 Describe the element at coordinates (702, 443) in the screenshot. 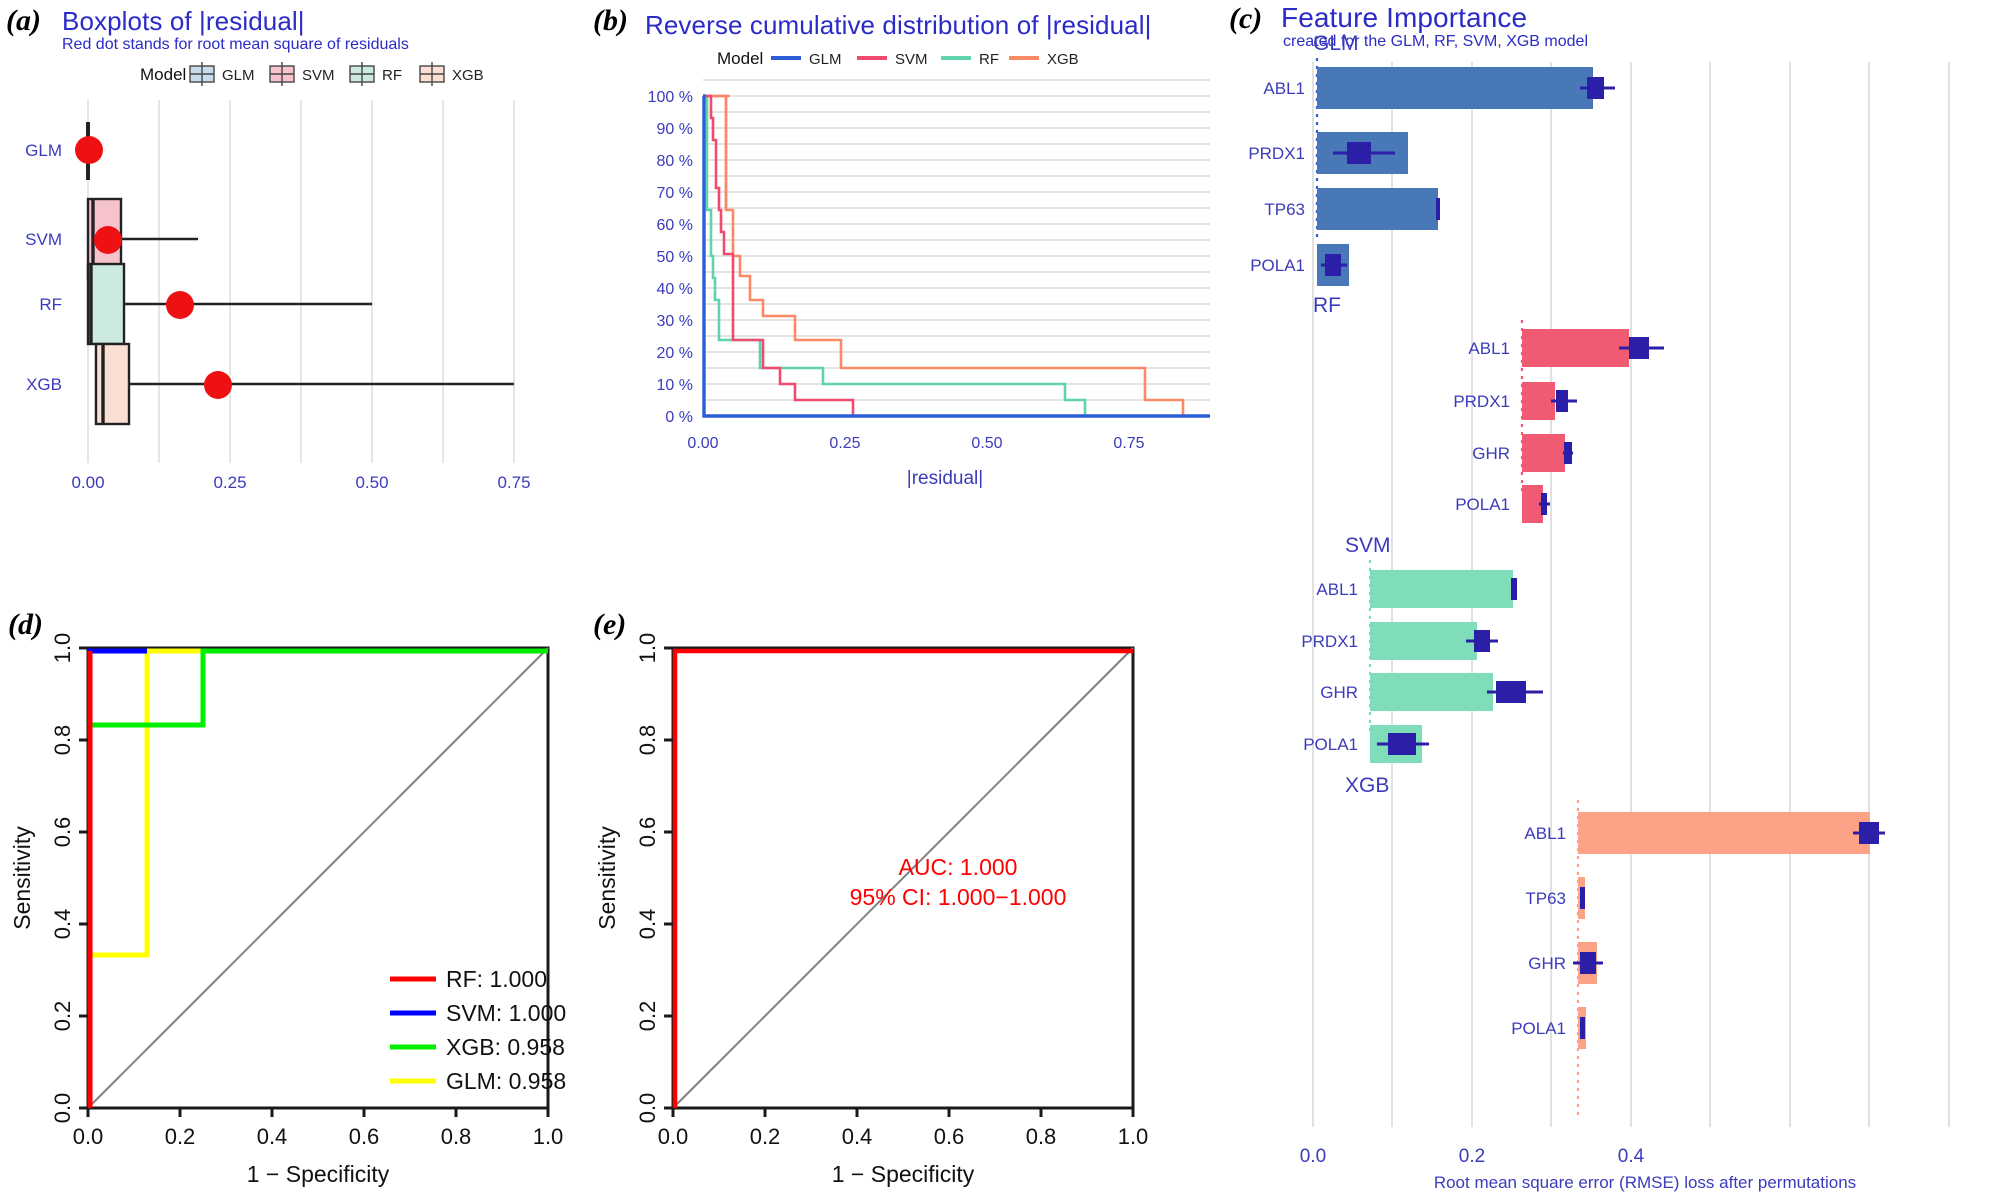

I see `panel-b-xtick-0: 0.00` at that location.